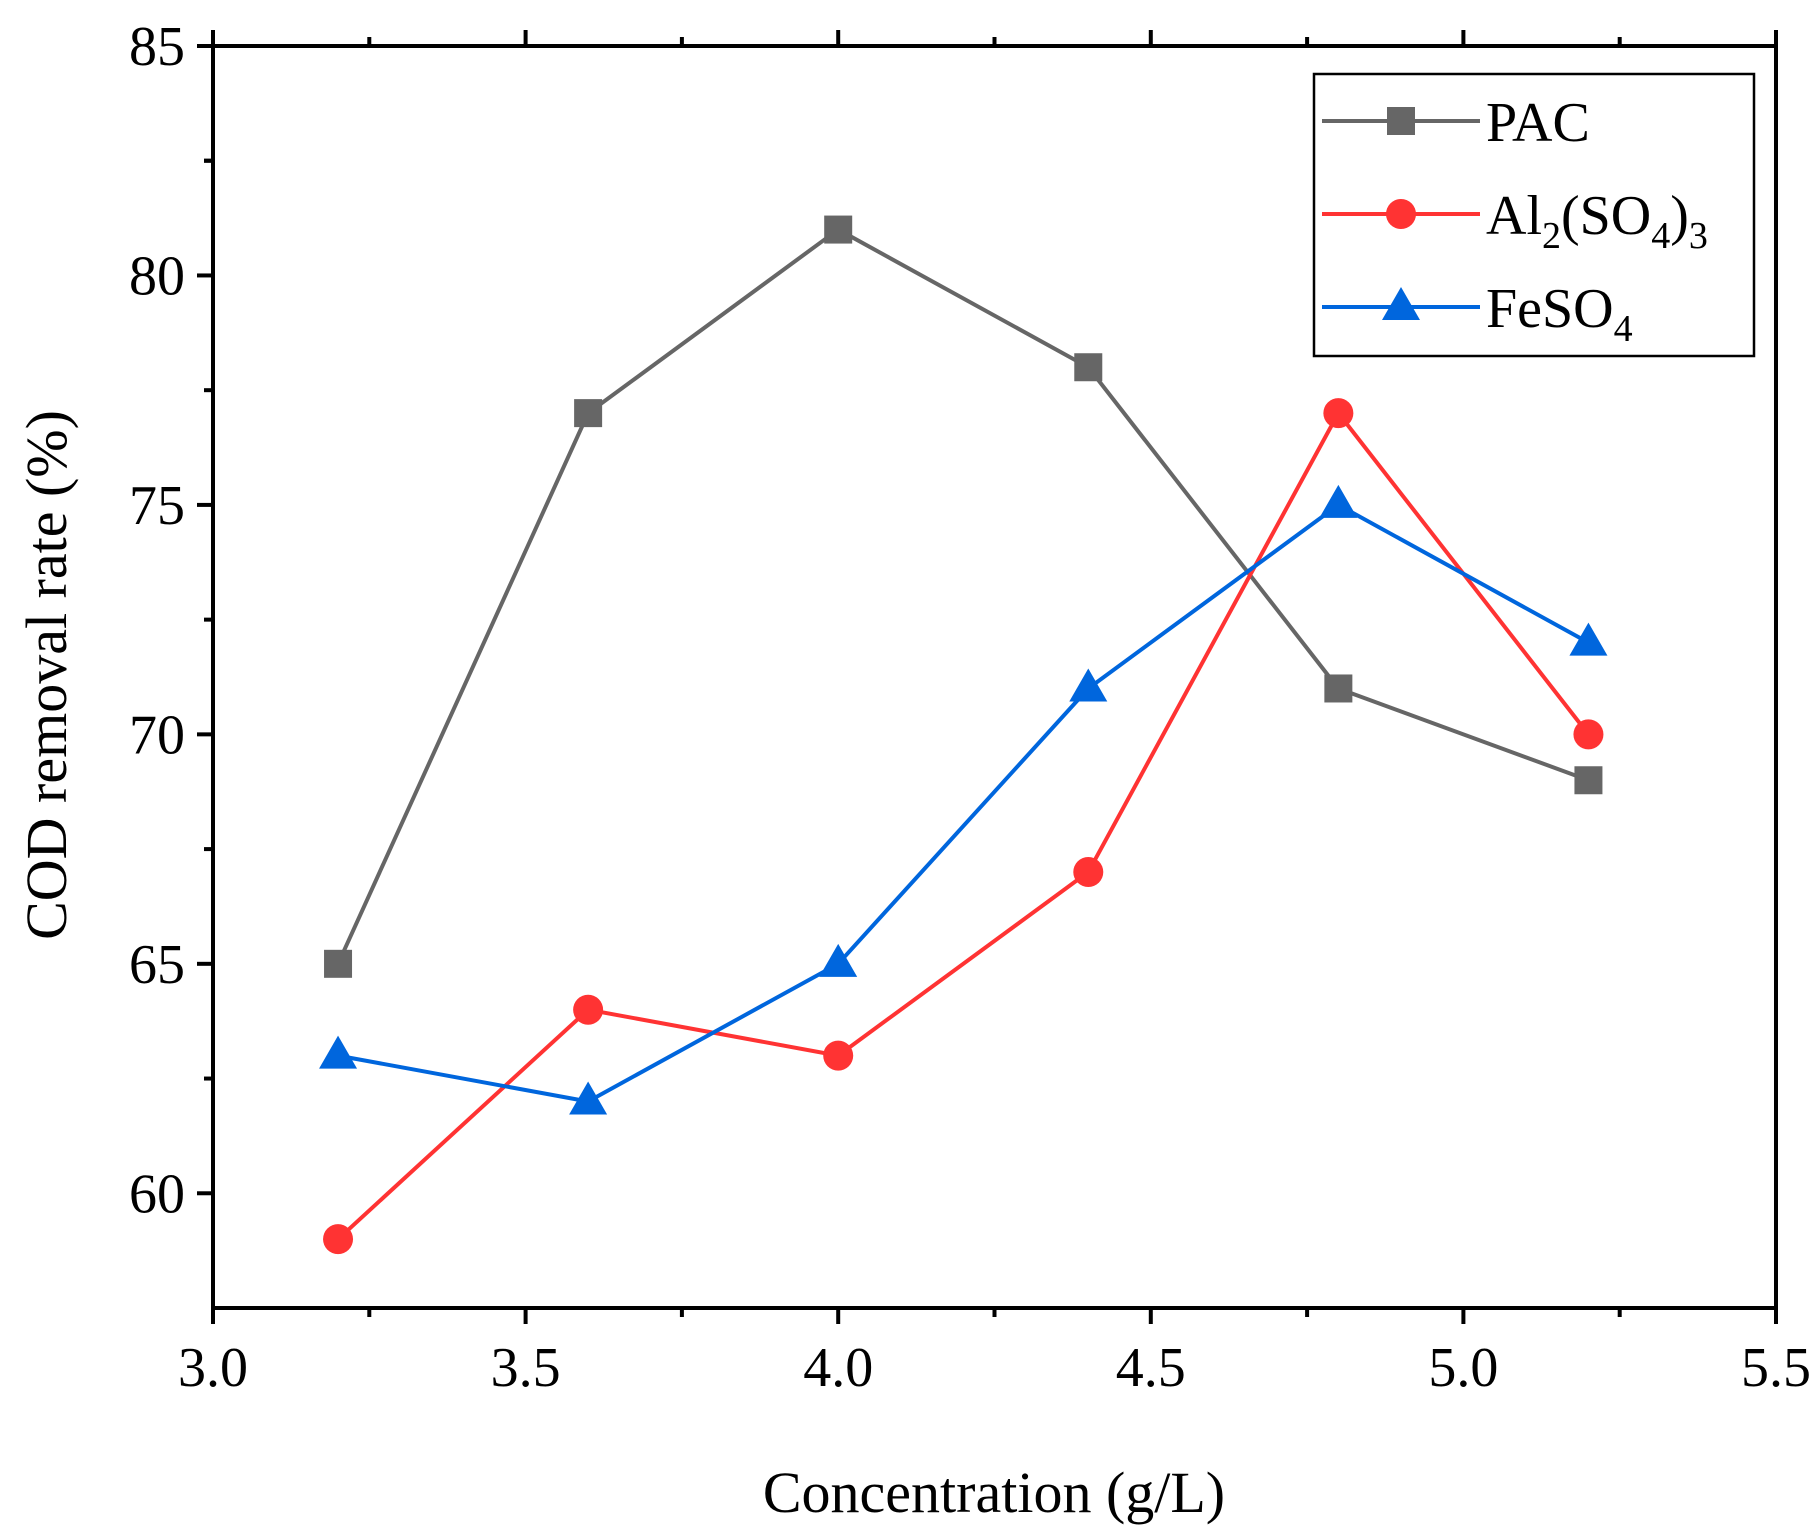 This screenshot has height=1533, width=1819. What do you see at coordinates (838, 1368) in the screenshot?
I see `x-tick-label: 4.0` at bounding box center [838, 1368].